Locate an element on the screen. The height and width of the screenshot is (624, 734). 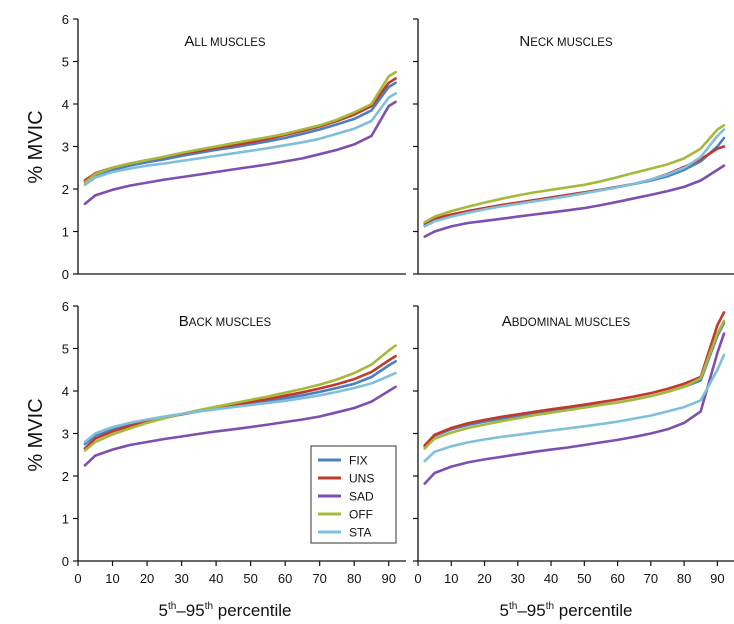
series-line-fix is located at coordinates (240, 132).